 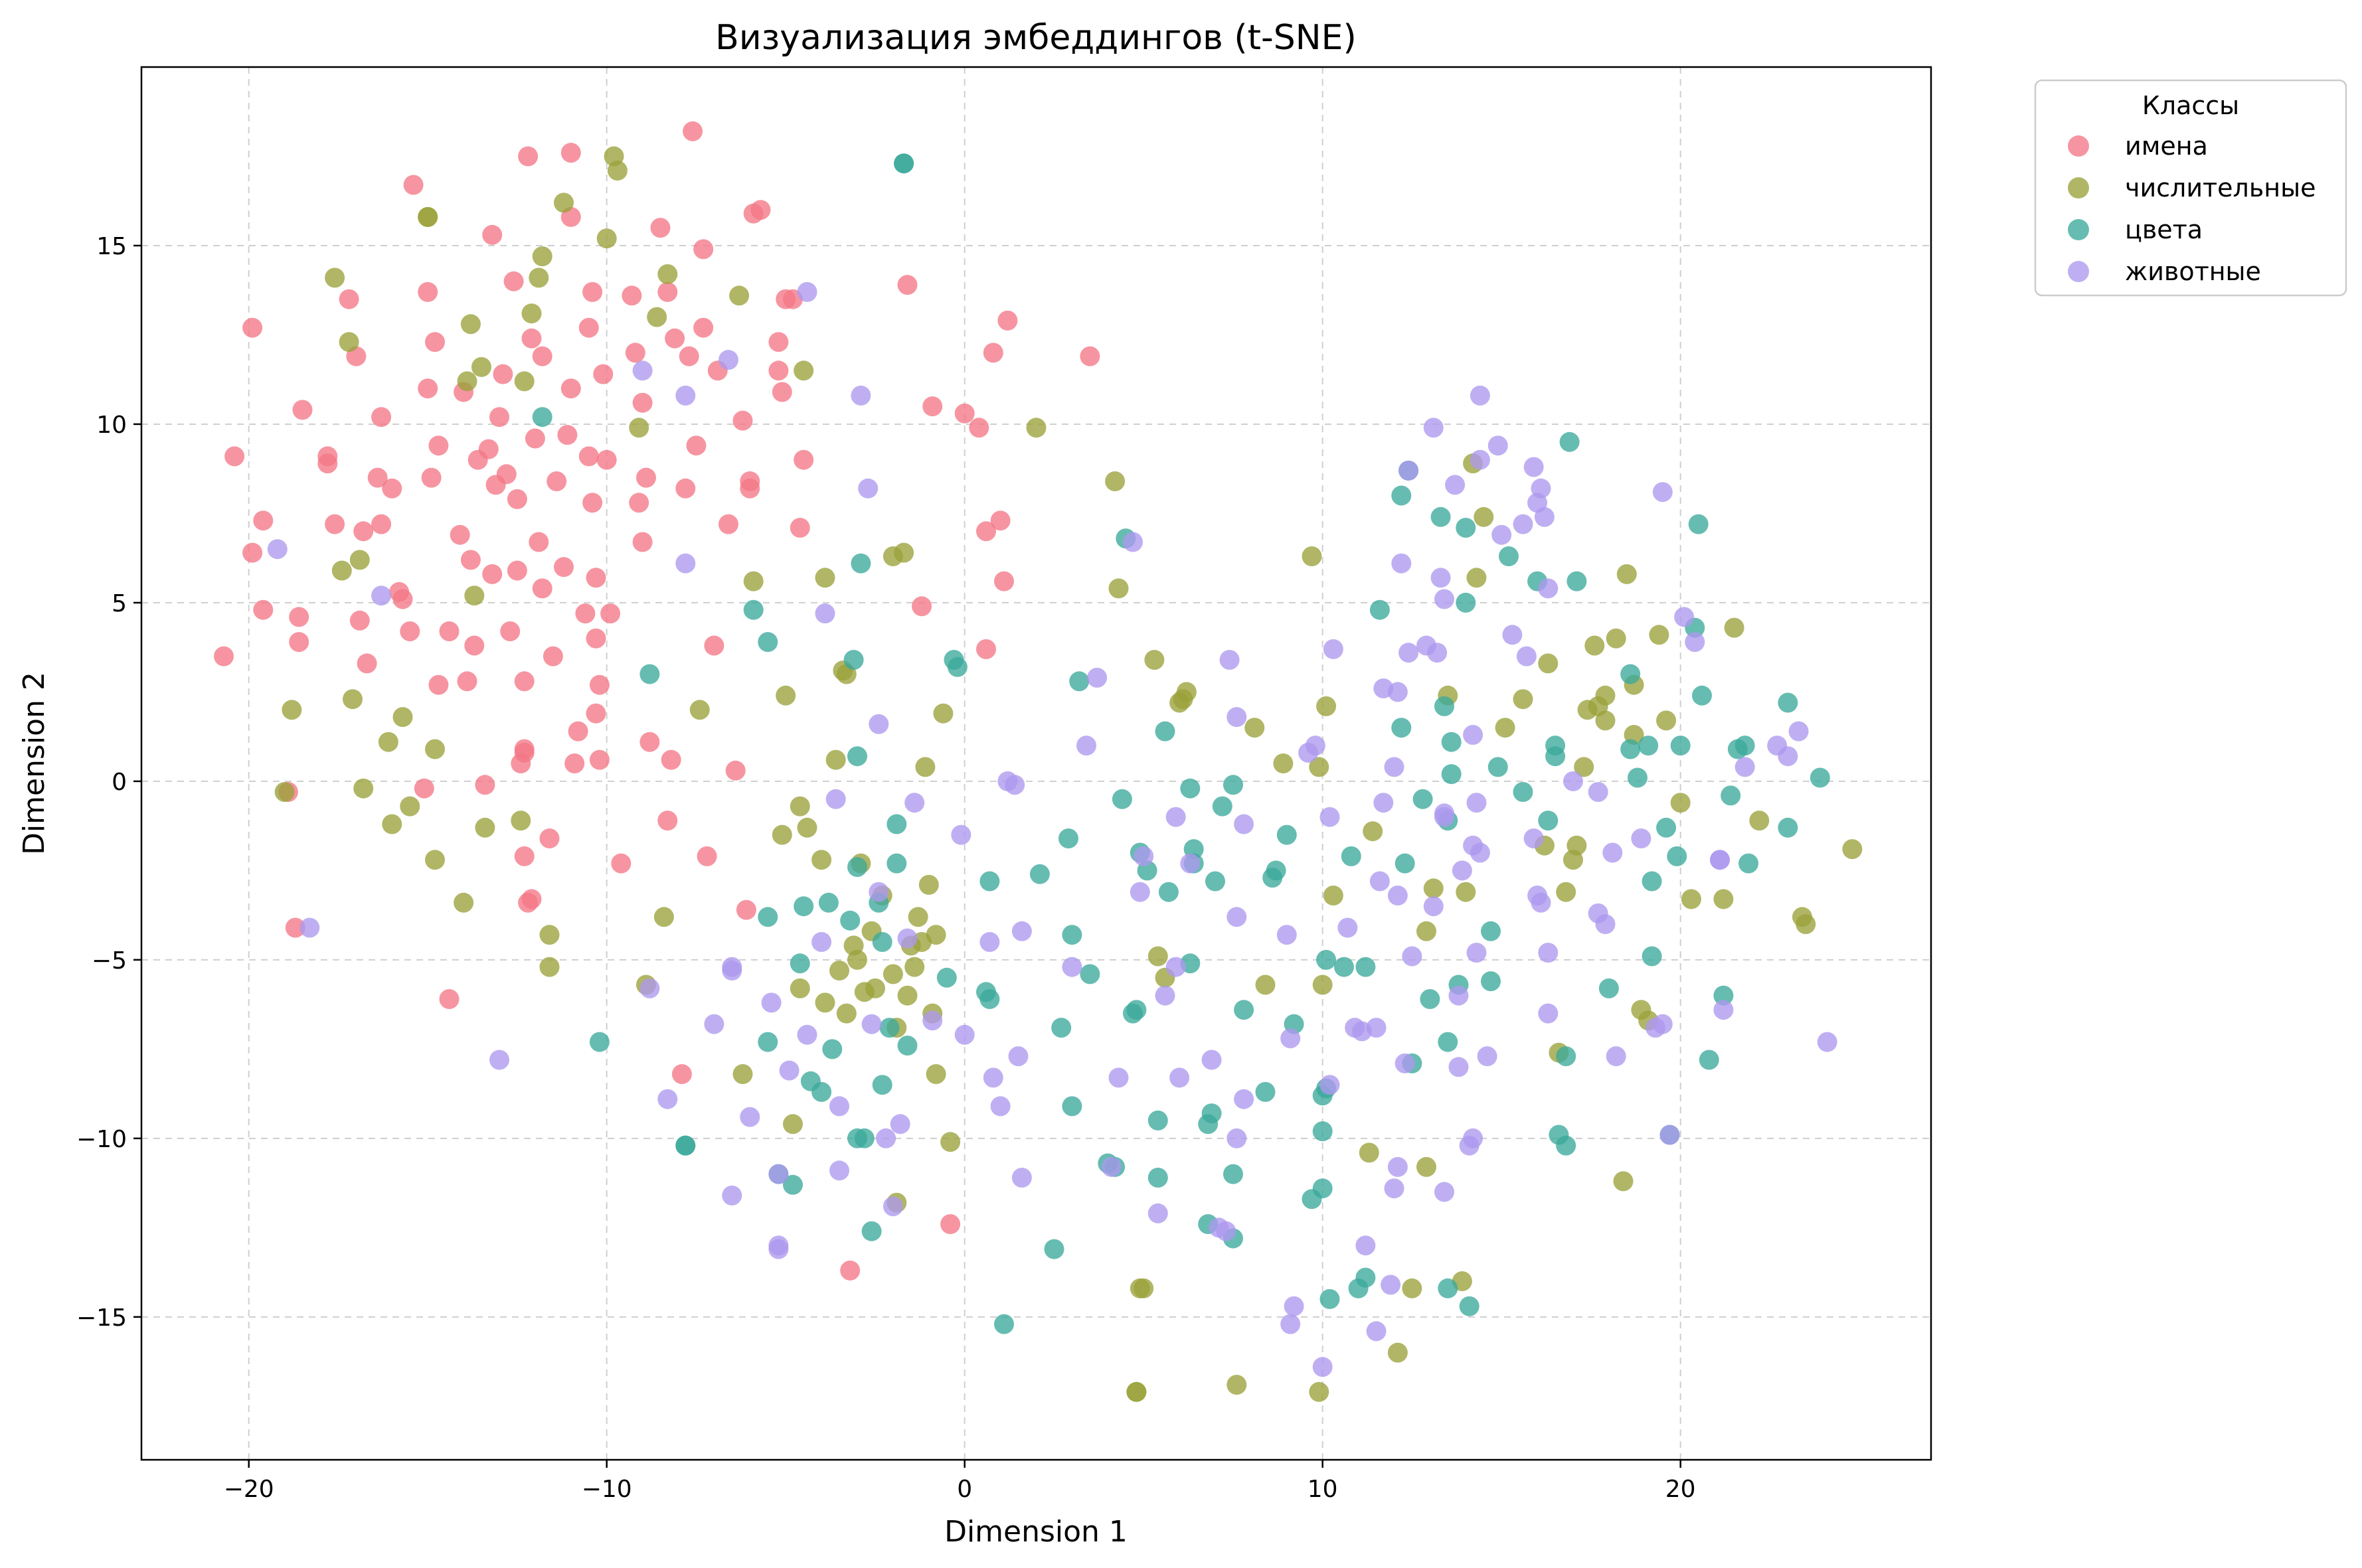 I want to click on x-tick-label: −20, so click(x=249, y=1490).